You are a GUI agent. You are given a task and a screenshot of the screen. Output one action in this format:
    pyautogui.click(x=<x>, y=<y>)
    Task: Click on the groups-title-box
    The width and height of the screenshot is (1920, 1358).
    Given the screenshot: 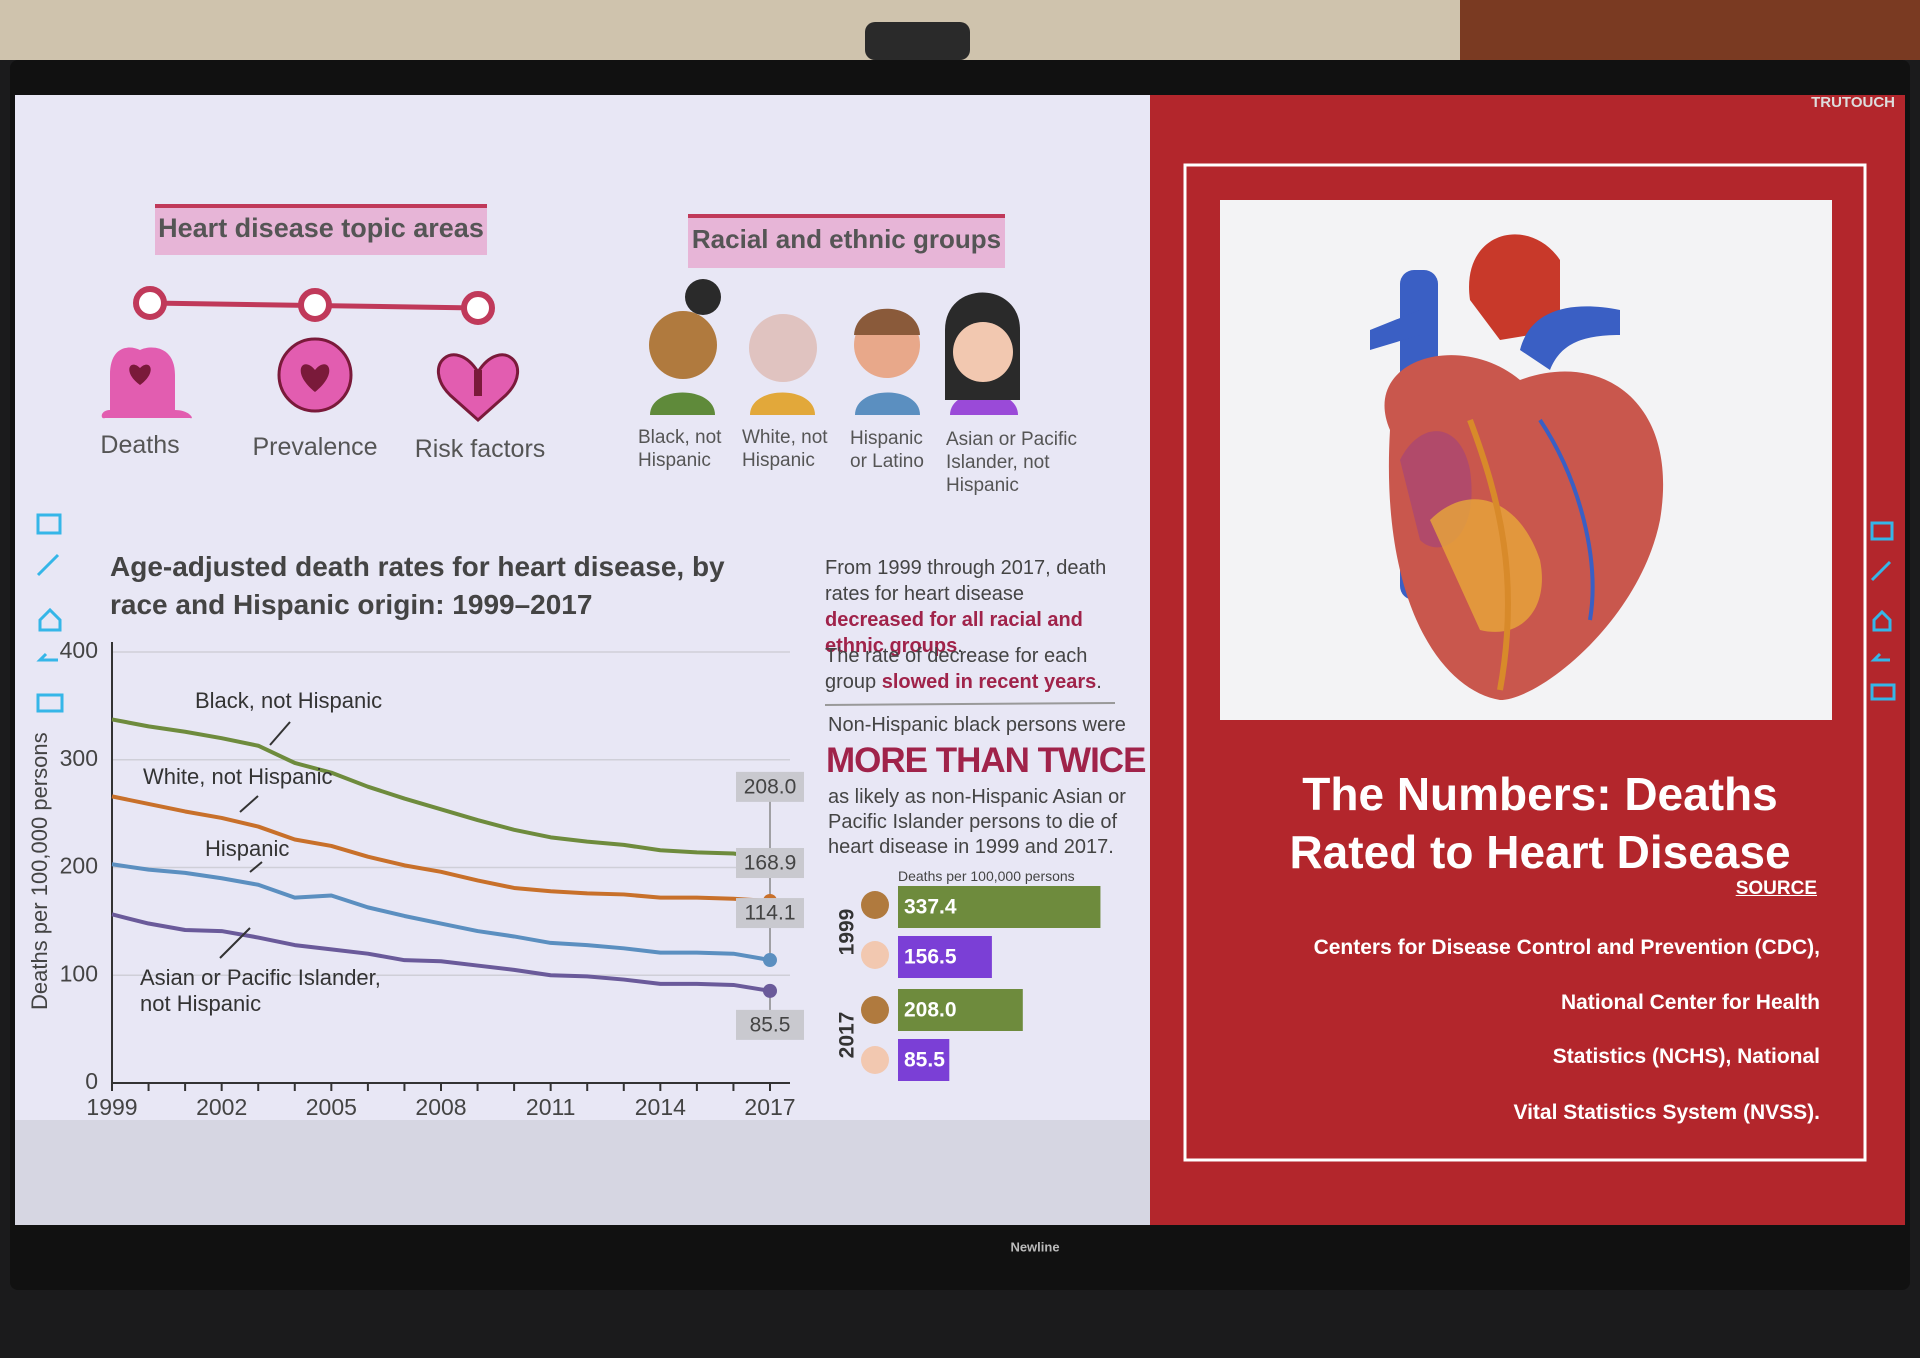 What is the action you would take?
    pyautogui.click(x=846, y=241)
    